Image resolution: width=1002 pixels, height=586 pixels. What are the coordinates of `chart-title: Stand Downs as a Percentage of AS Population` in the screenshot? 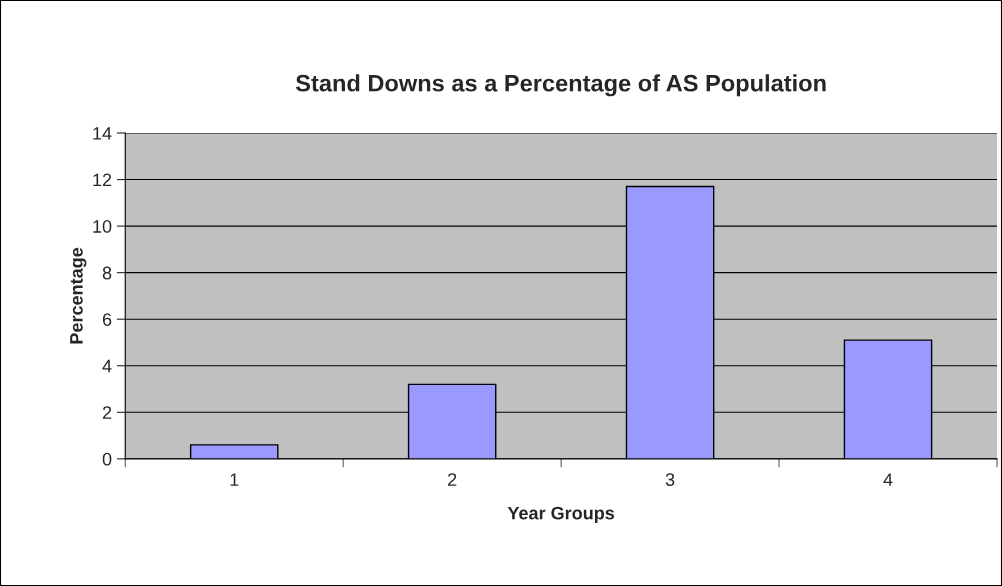 It's located at (560, 85).